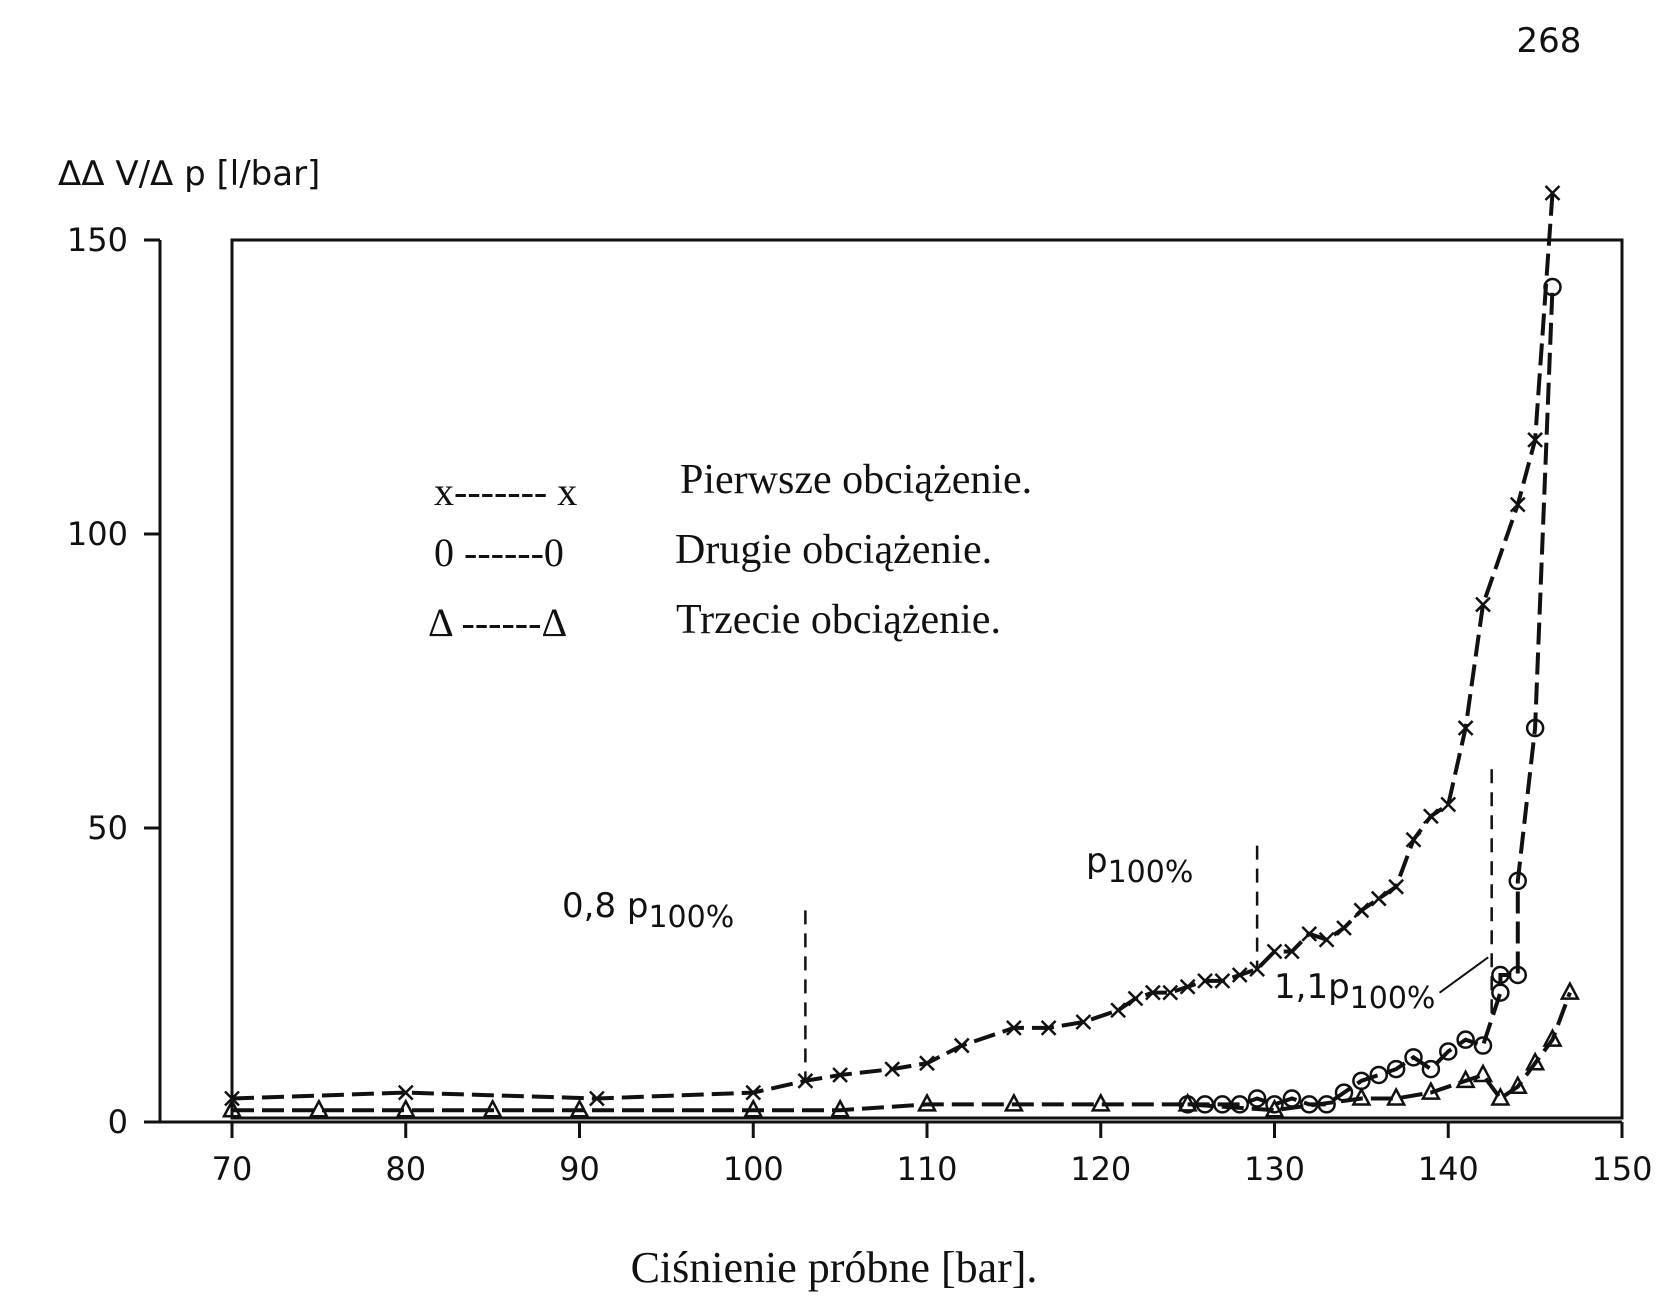 This screenshot has height=1316, width=1668. Describe the element at coordinates (1463, 975) in the screenshot. I see `annotation-leader` at that location.